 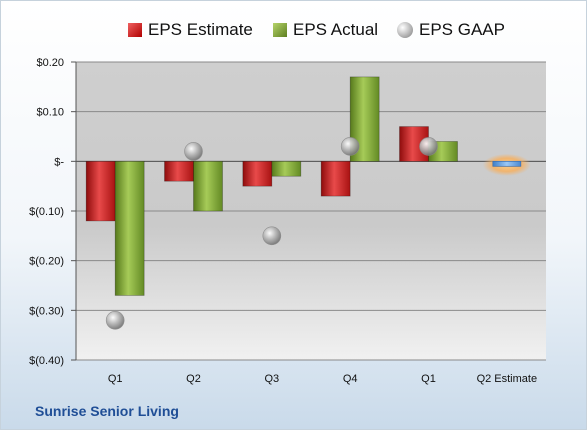 I want to click on legend-label-actual: EPS Actual, so click(x=336, y=29).